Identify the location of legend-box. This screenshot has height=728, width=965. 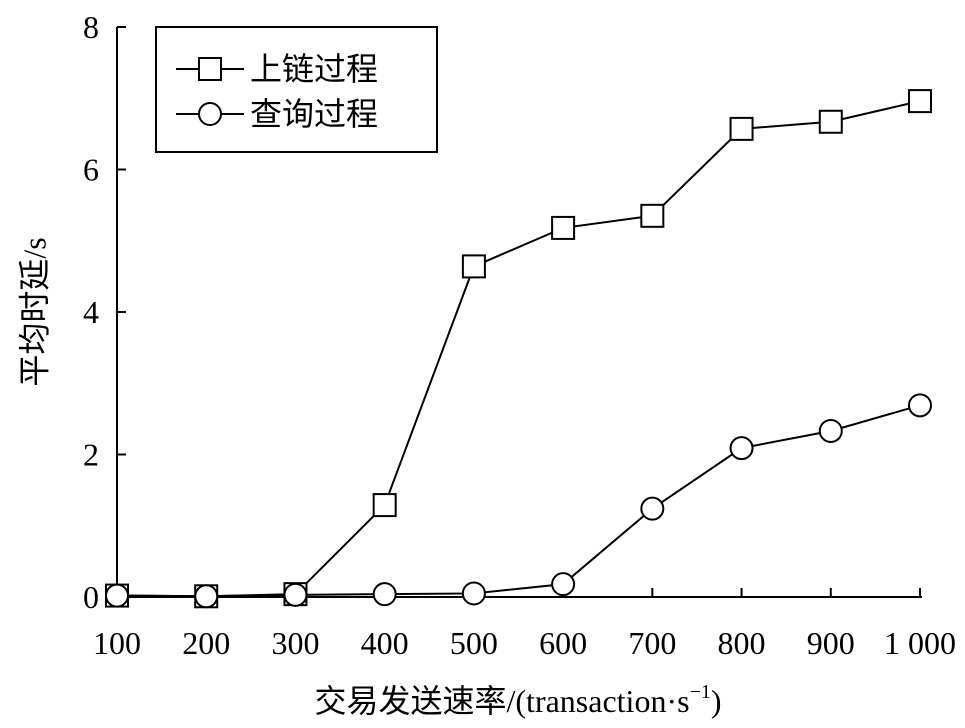
(296, 89).